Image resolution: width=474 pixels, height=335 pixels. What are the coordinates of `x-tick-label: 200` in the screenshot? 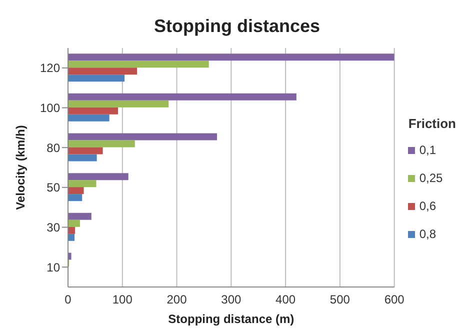 It's located at (177, 299).